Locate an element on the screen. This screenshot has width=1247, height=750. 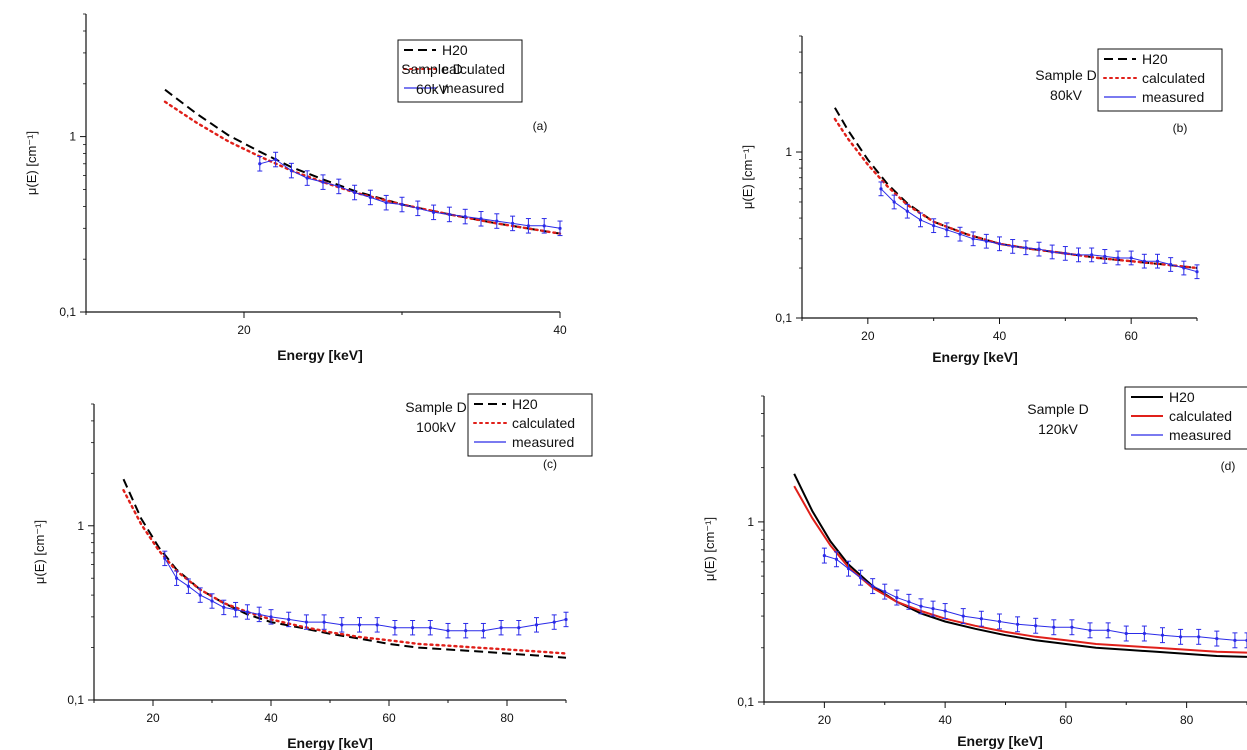
y-tick-label: 1 is located at coordinates (80, 526).